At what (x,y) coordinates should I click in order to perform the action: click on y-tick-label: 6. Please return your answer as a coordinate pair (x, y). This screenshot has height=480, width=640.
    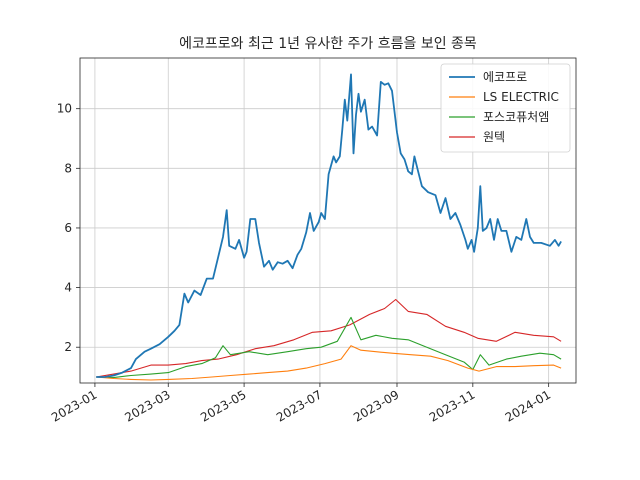
    Looking at the image, I should click on (68, 228).